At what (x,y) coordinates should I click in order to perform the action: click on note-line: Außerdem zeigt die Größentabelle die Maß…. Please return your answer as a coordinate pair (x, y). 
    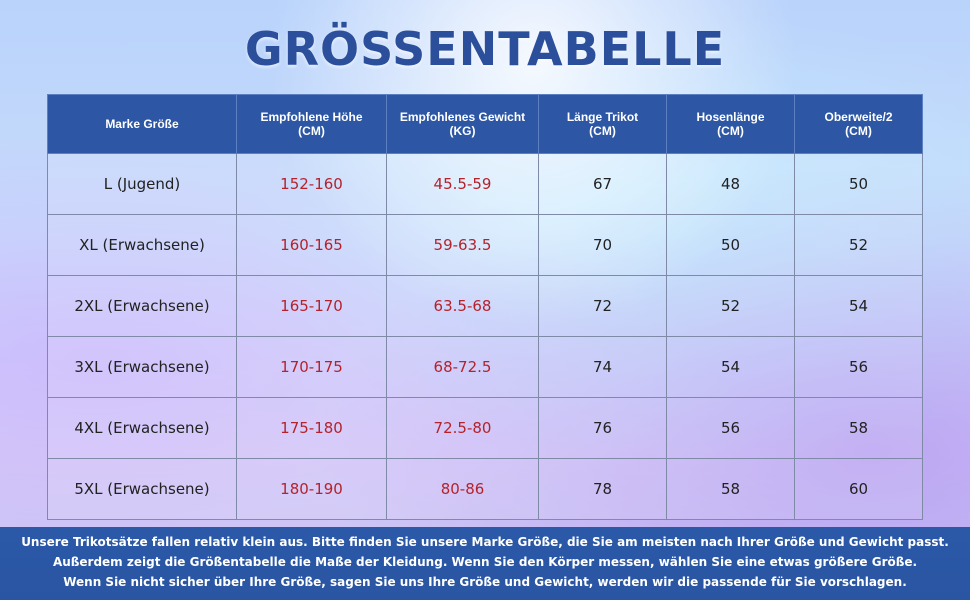
    Looking at the image, I should click on (485, 562).